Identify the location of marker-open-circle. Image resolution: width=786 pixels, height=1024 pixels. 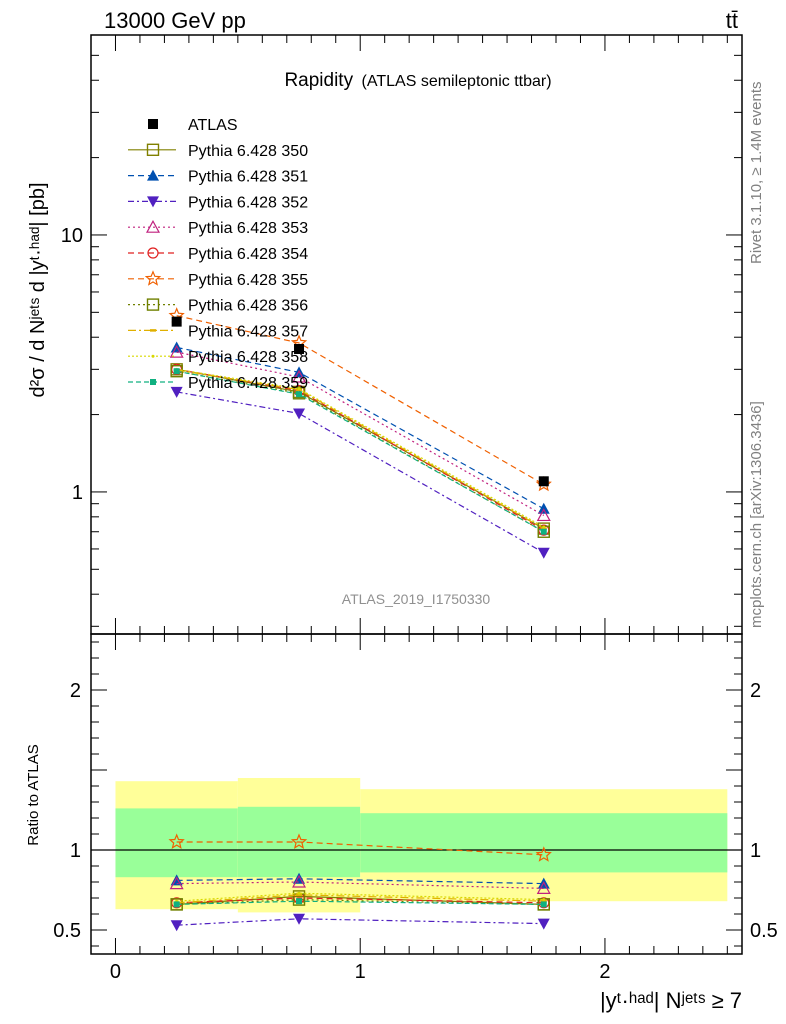
(153, 253).